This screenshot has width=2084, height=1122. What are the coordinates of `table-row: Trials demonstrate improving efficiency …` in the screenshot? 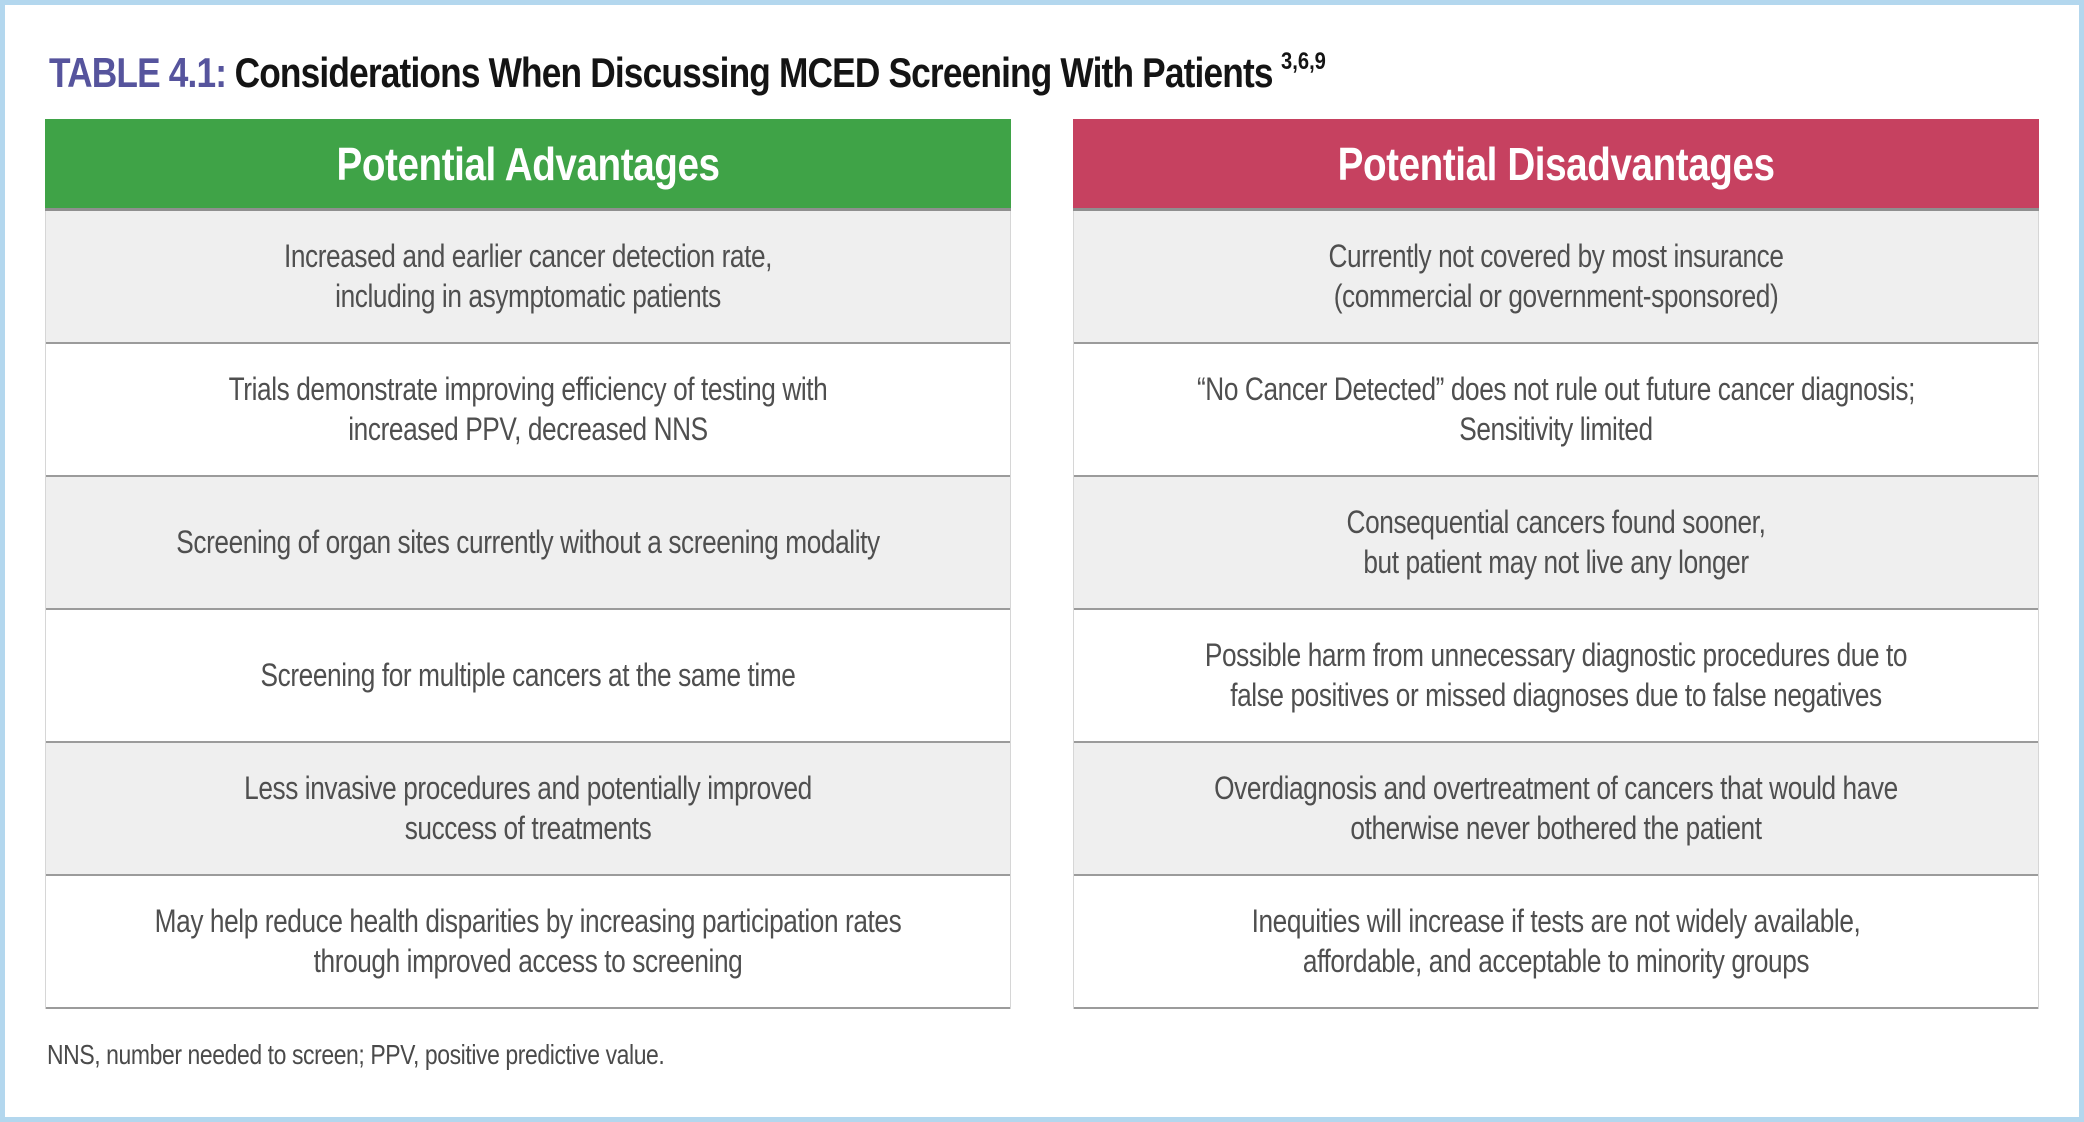 It's located at (528, 410).